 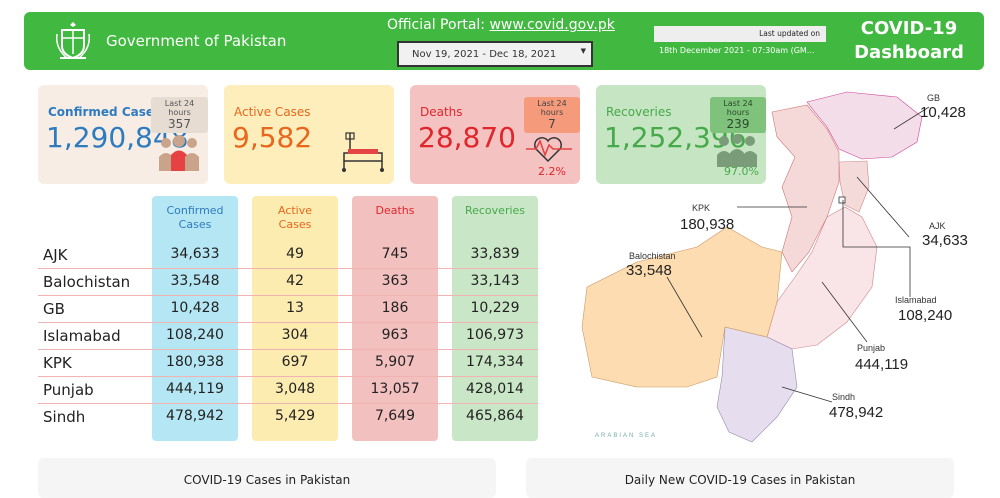 I want to click on daily-cases-chart-title: Daily New COVID-19 Cases in Pakistan, so click(x=740, y=480).